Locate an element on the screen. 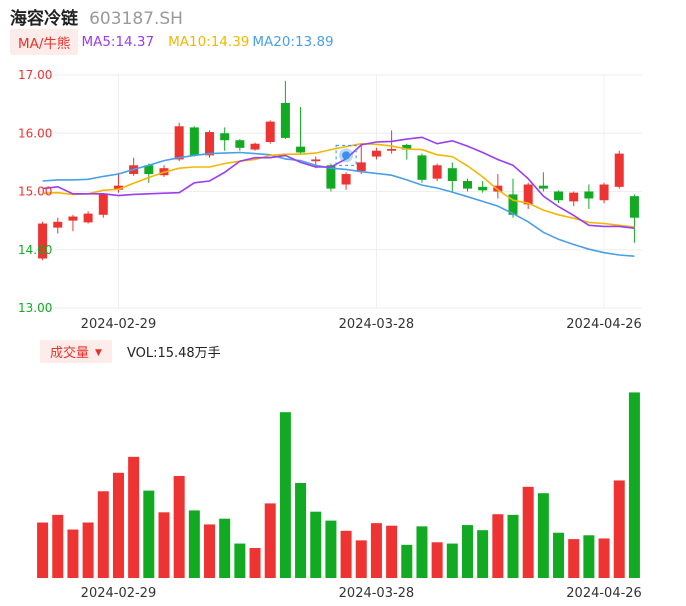 The width and height of the screenshot is (686, 606). ma20-legend: MA20:13.89 is located at coordinates (293, 42).